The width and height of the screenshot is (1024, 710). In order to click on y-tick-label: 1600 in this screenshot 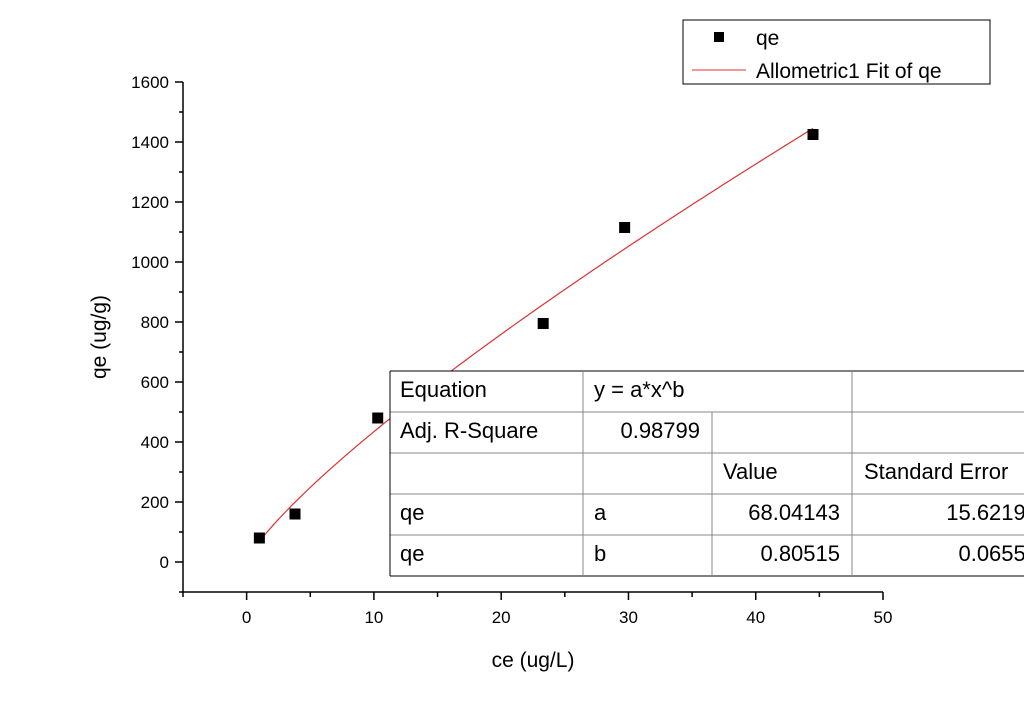, I will do `click(150, 82)`.